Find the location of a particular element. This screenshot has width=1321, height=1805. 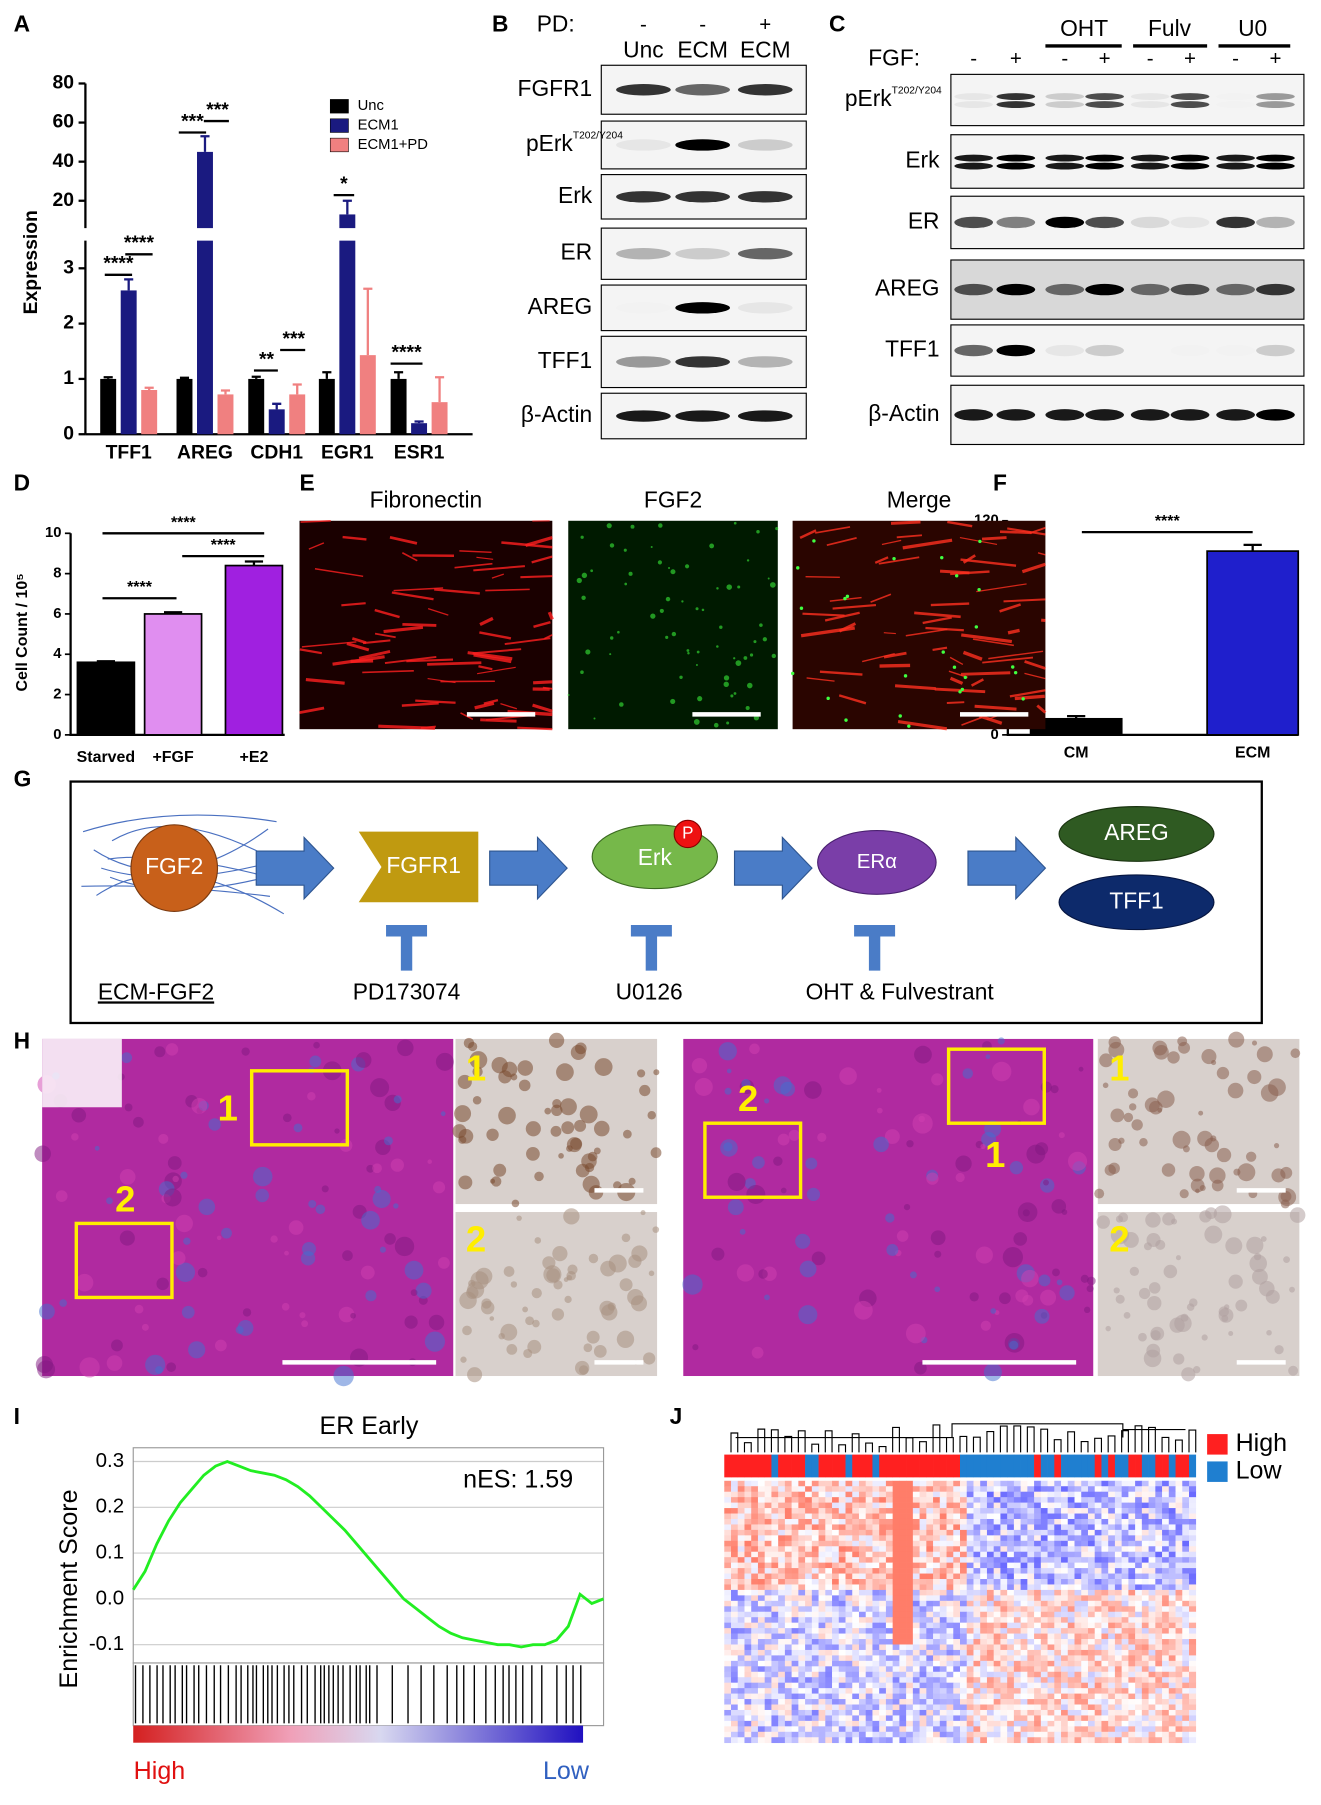

legend-label: Unc is located at coordinates (371, 106).